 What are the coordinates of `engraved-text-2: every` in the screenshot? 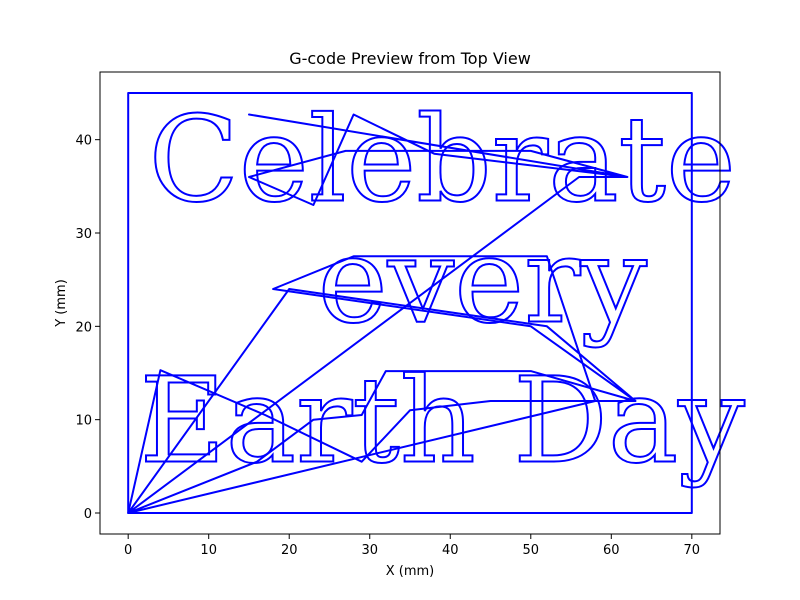 It's located at (483, 281).